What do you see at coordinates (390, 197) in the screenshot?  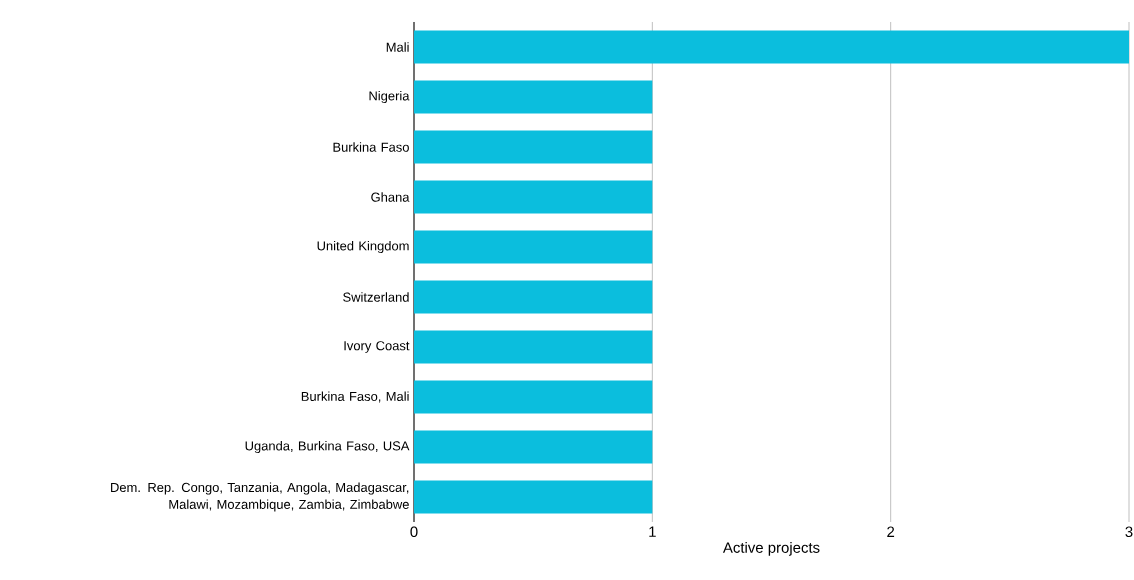 I see `y-tick-label: Ghana` at bounding box center [390, 197].